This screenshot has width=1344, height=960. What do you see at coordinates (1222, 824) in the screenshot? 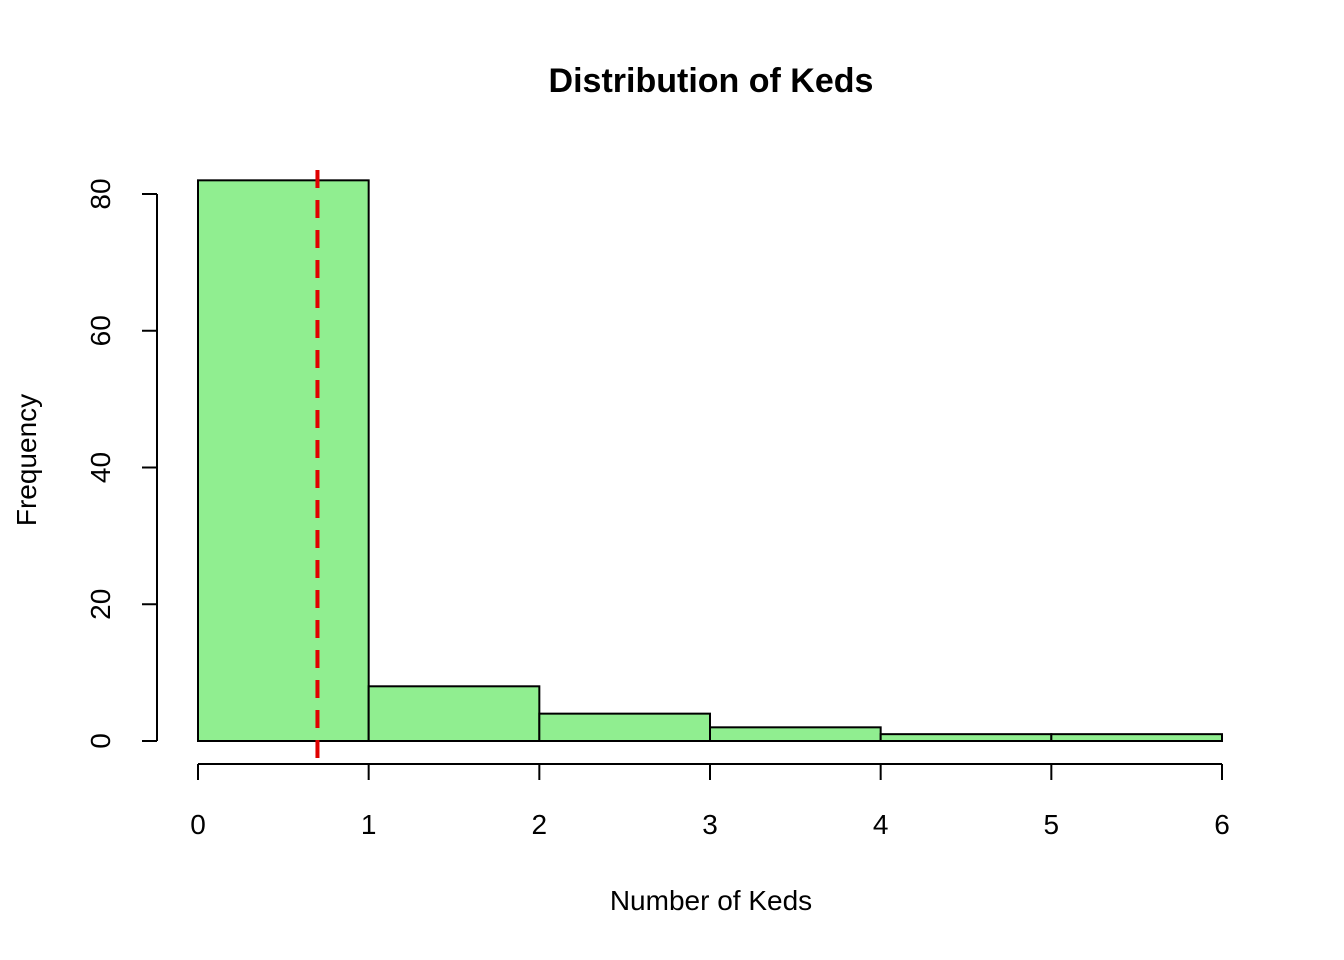
I see `x-tick-label-6: 6` at bounding box center [1222, 824].